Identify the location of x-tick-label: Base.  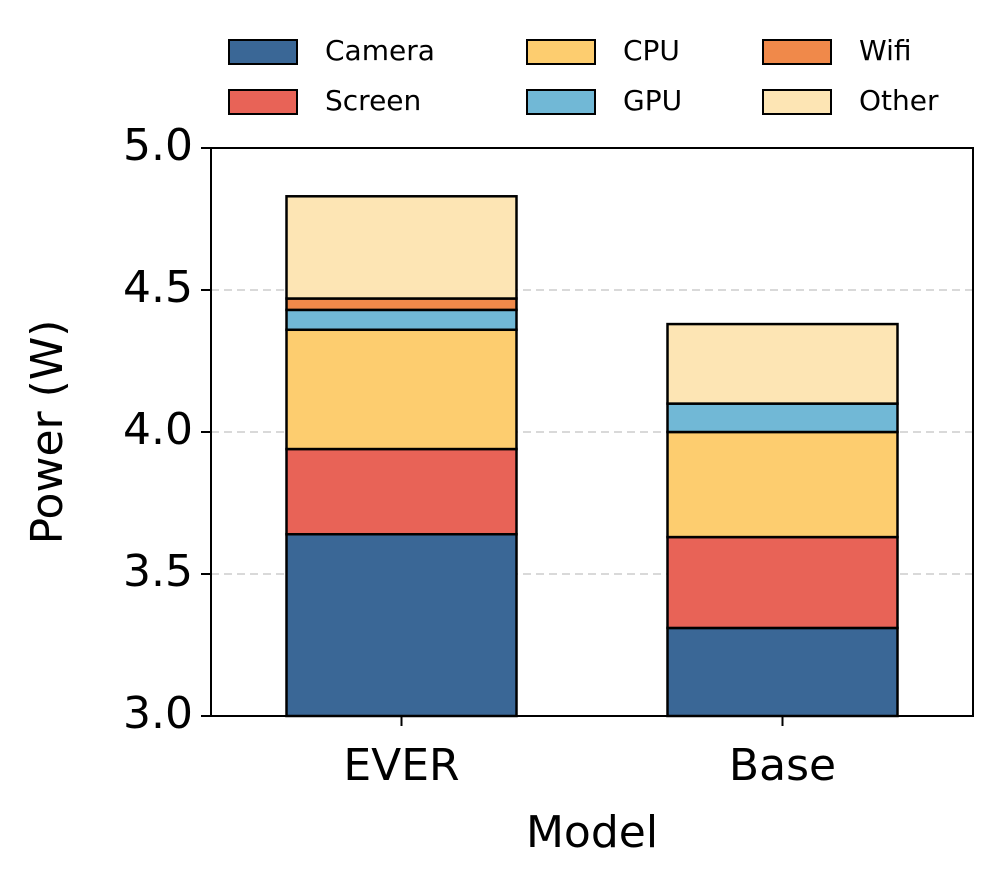
(782, 765).